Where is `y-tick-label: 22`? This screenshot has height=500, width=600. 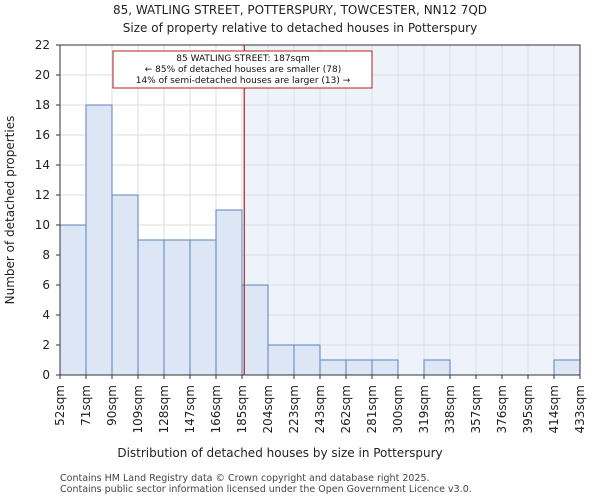 y-tick-label: 22 is located at coordinates (42, 45).